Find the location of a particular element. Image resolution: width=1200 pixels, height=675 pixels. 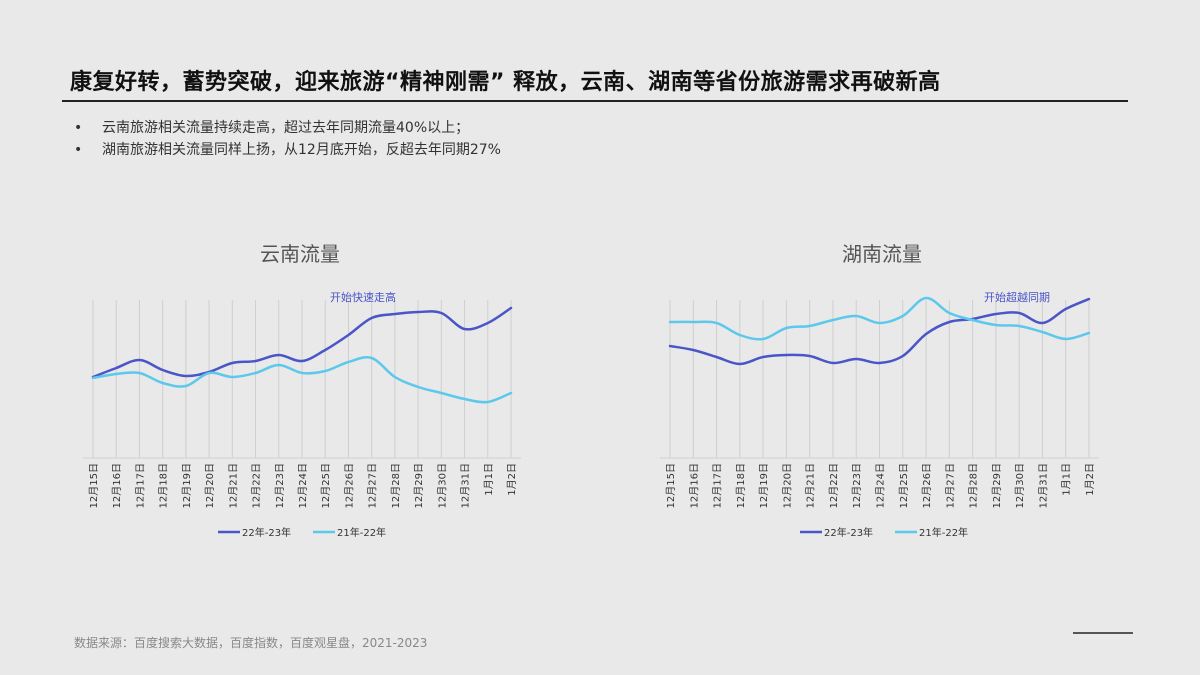

bullet-text: 湖南旅游相关流量同样上扬，从12月底开始，反超去年同期27% is located at coordinates (301, 150).